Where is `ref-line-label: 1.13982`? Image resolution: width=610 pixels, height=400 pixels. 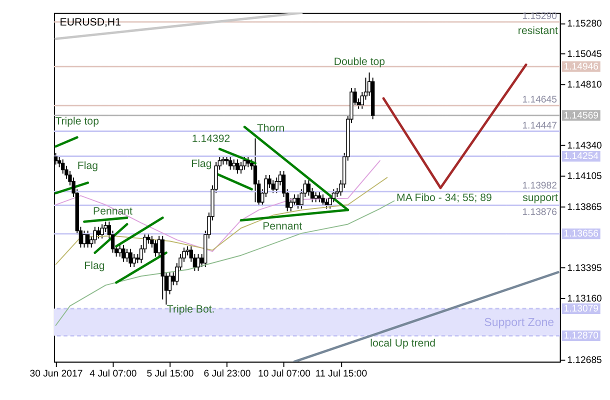
ref-line-label: 1.13982 is located at coordinates (539, 186).